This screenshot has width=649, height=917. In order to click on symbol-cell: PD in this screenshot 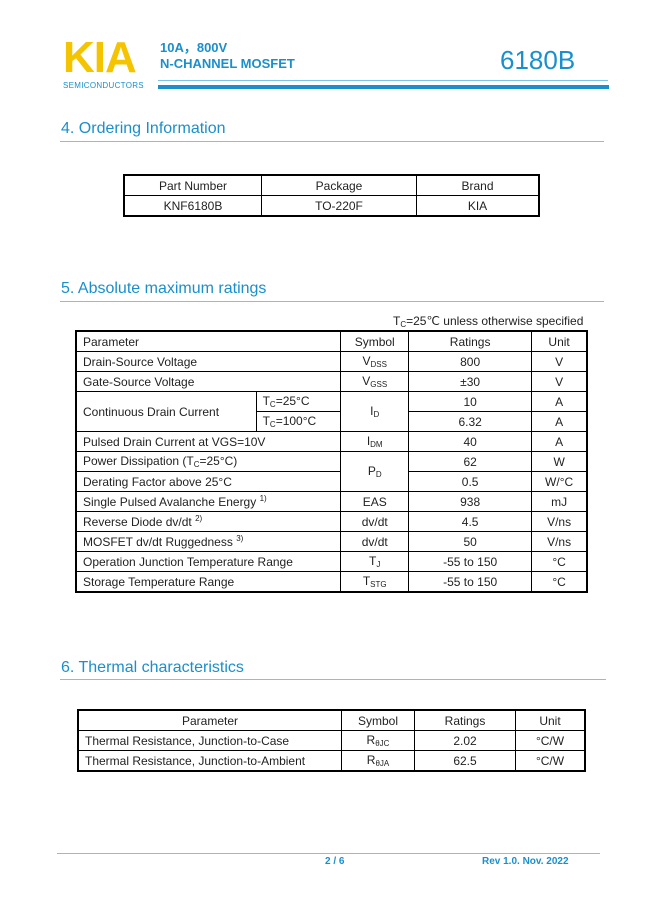, I will do `click(375, 471)`.